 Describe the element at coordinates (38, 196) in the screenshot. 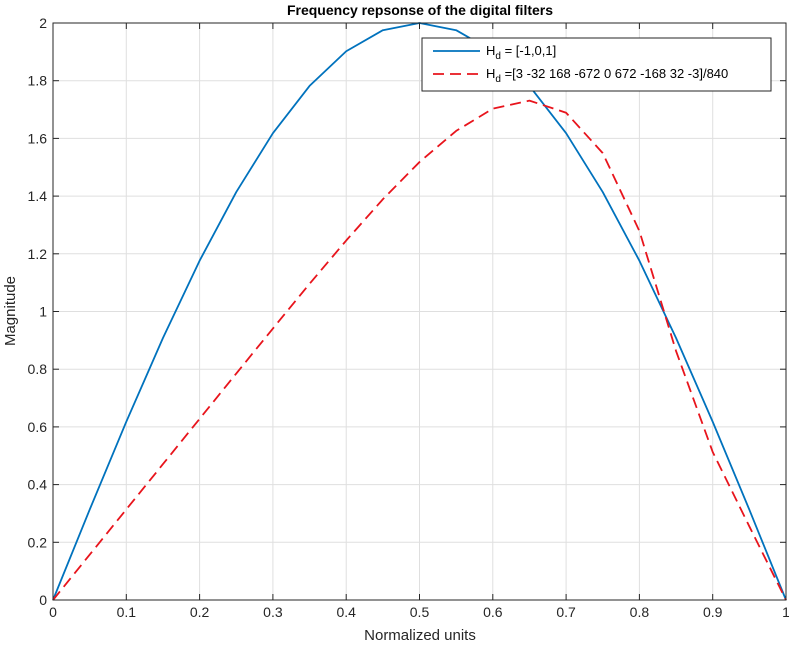

I see `y-tick-label: 1.4` at that location.